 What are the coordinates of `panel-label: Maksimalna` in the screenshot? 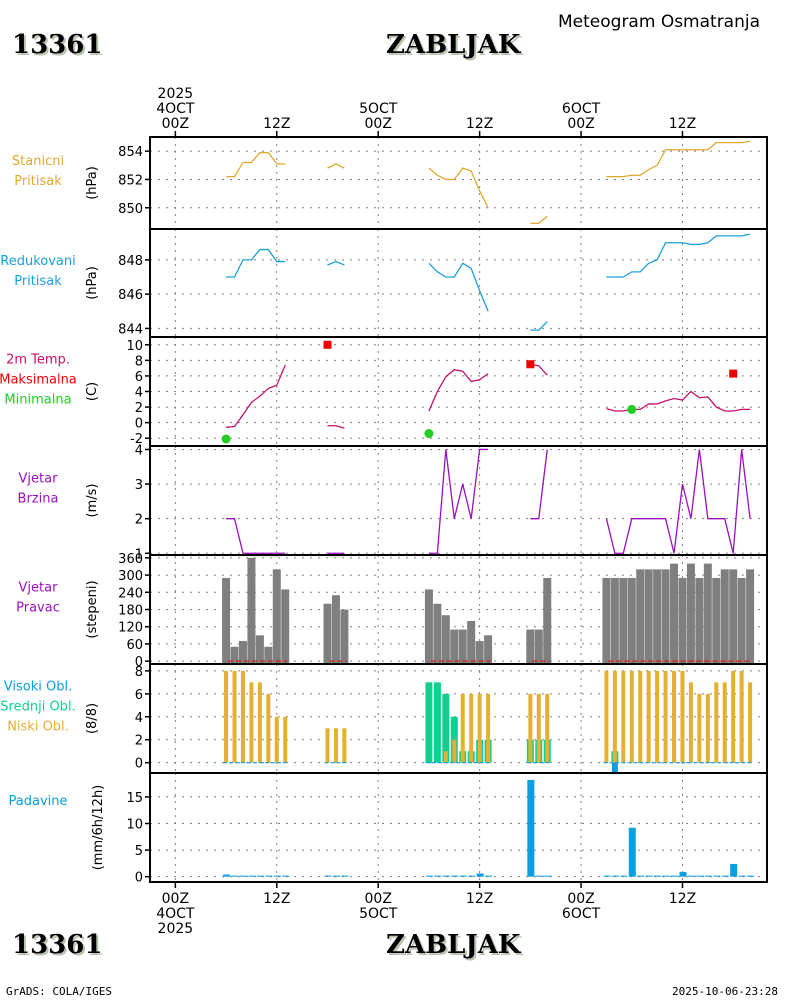 It's located at (38, 380).